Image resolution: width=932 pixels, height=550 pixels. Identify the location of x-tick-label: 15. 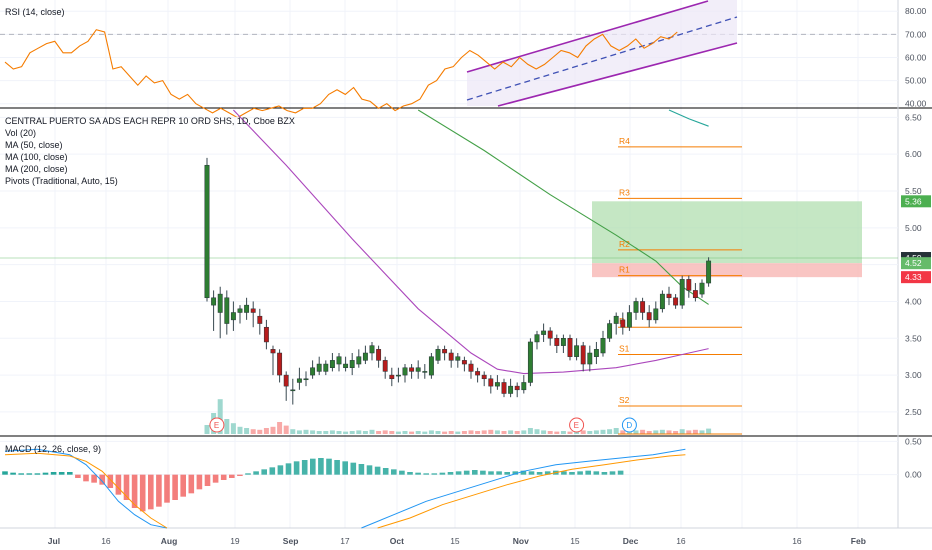
(575, 541).